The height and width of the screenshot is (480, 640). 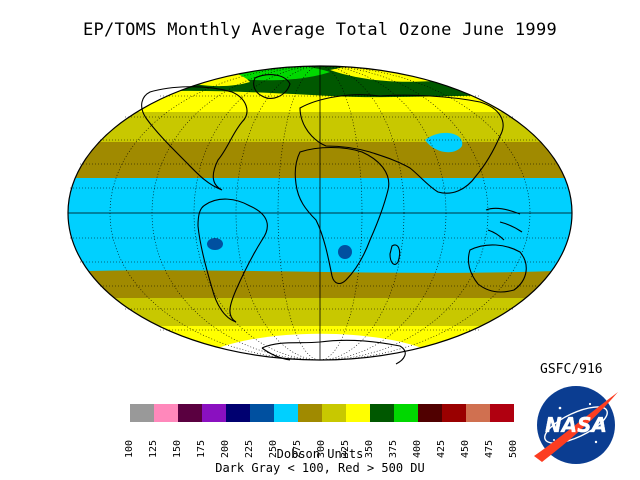 I want to click on logo-orbit, so click(x=576, y=425).